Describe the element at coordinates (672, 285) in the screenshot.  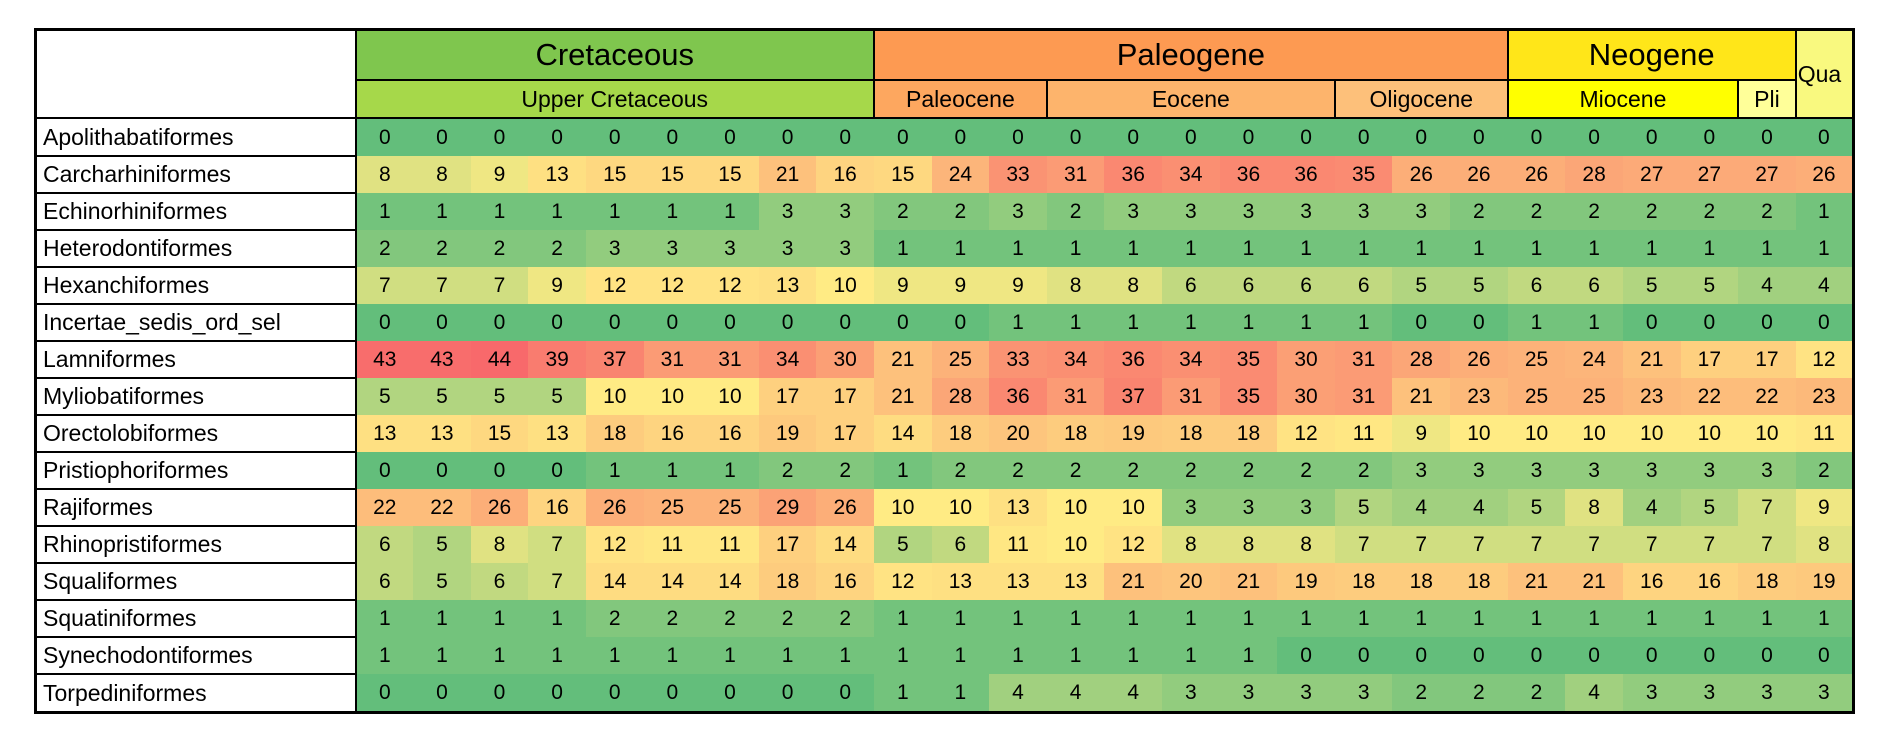
I see `heatmap-cell: 12` at that location.